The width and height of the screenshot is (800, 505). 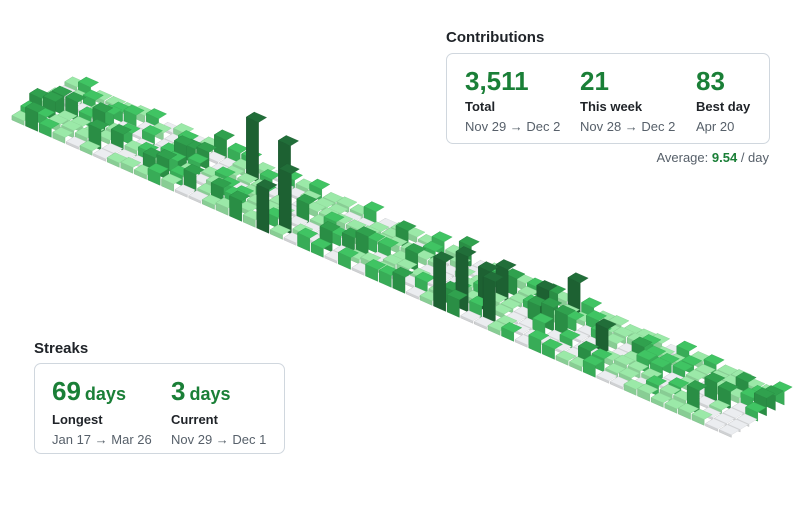 I want to click on stat-total-range: Nov 29 → Dec 2, so click(x=513, y=126).